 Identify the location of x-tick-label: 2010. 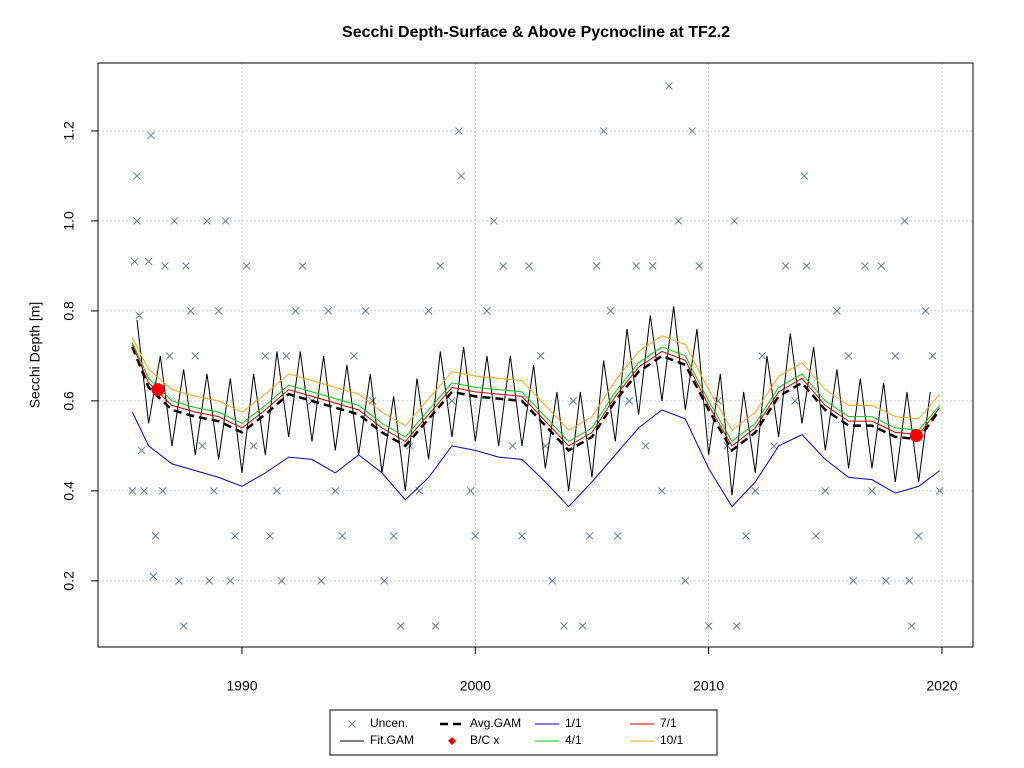
(708, 686).